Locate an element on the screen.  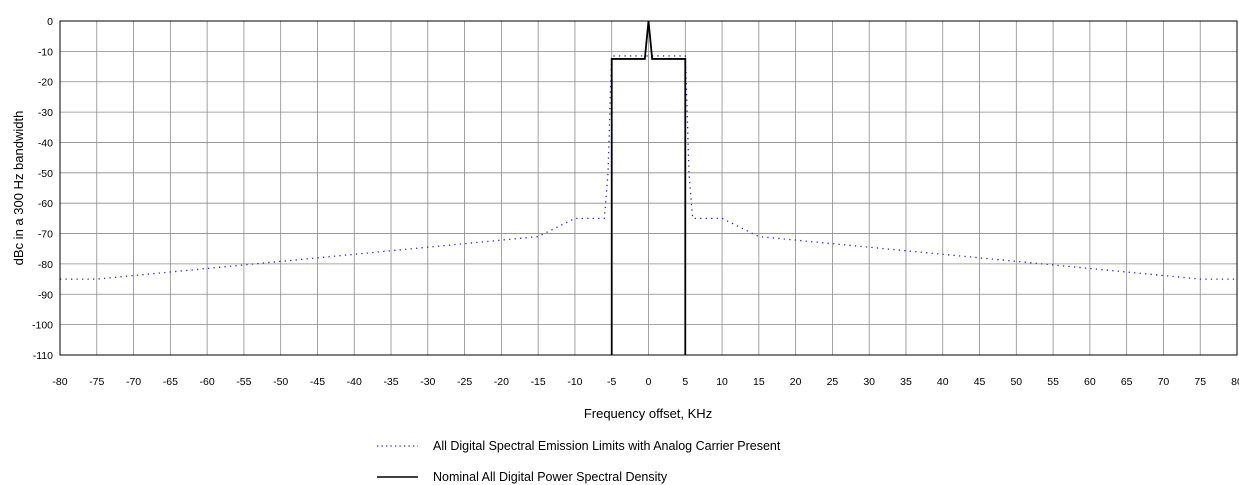
x-tick-label: -15 is located at coordinates (538, 382).